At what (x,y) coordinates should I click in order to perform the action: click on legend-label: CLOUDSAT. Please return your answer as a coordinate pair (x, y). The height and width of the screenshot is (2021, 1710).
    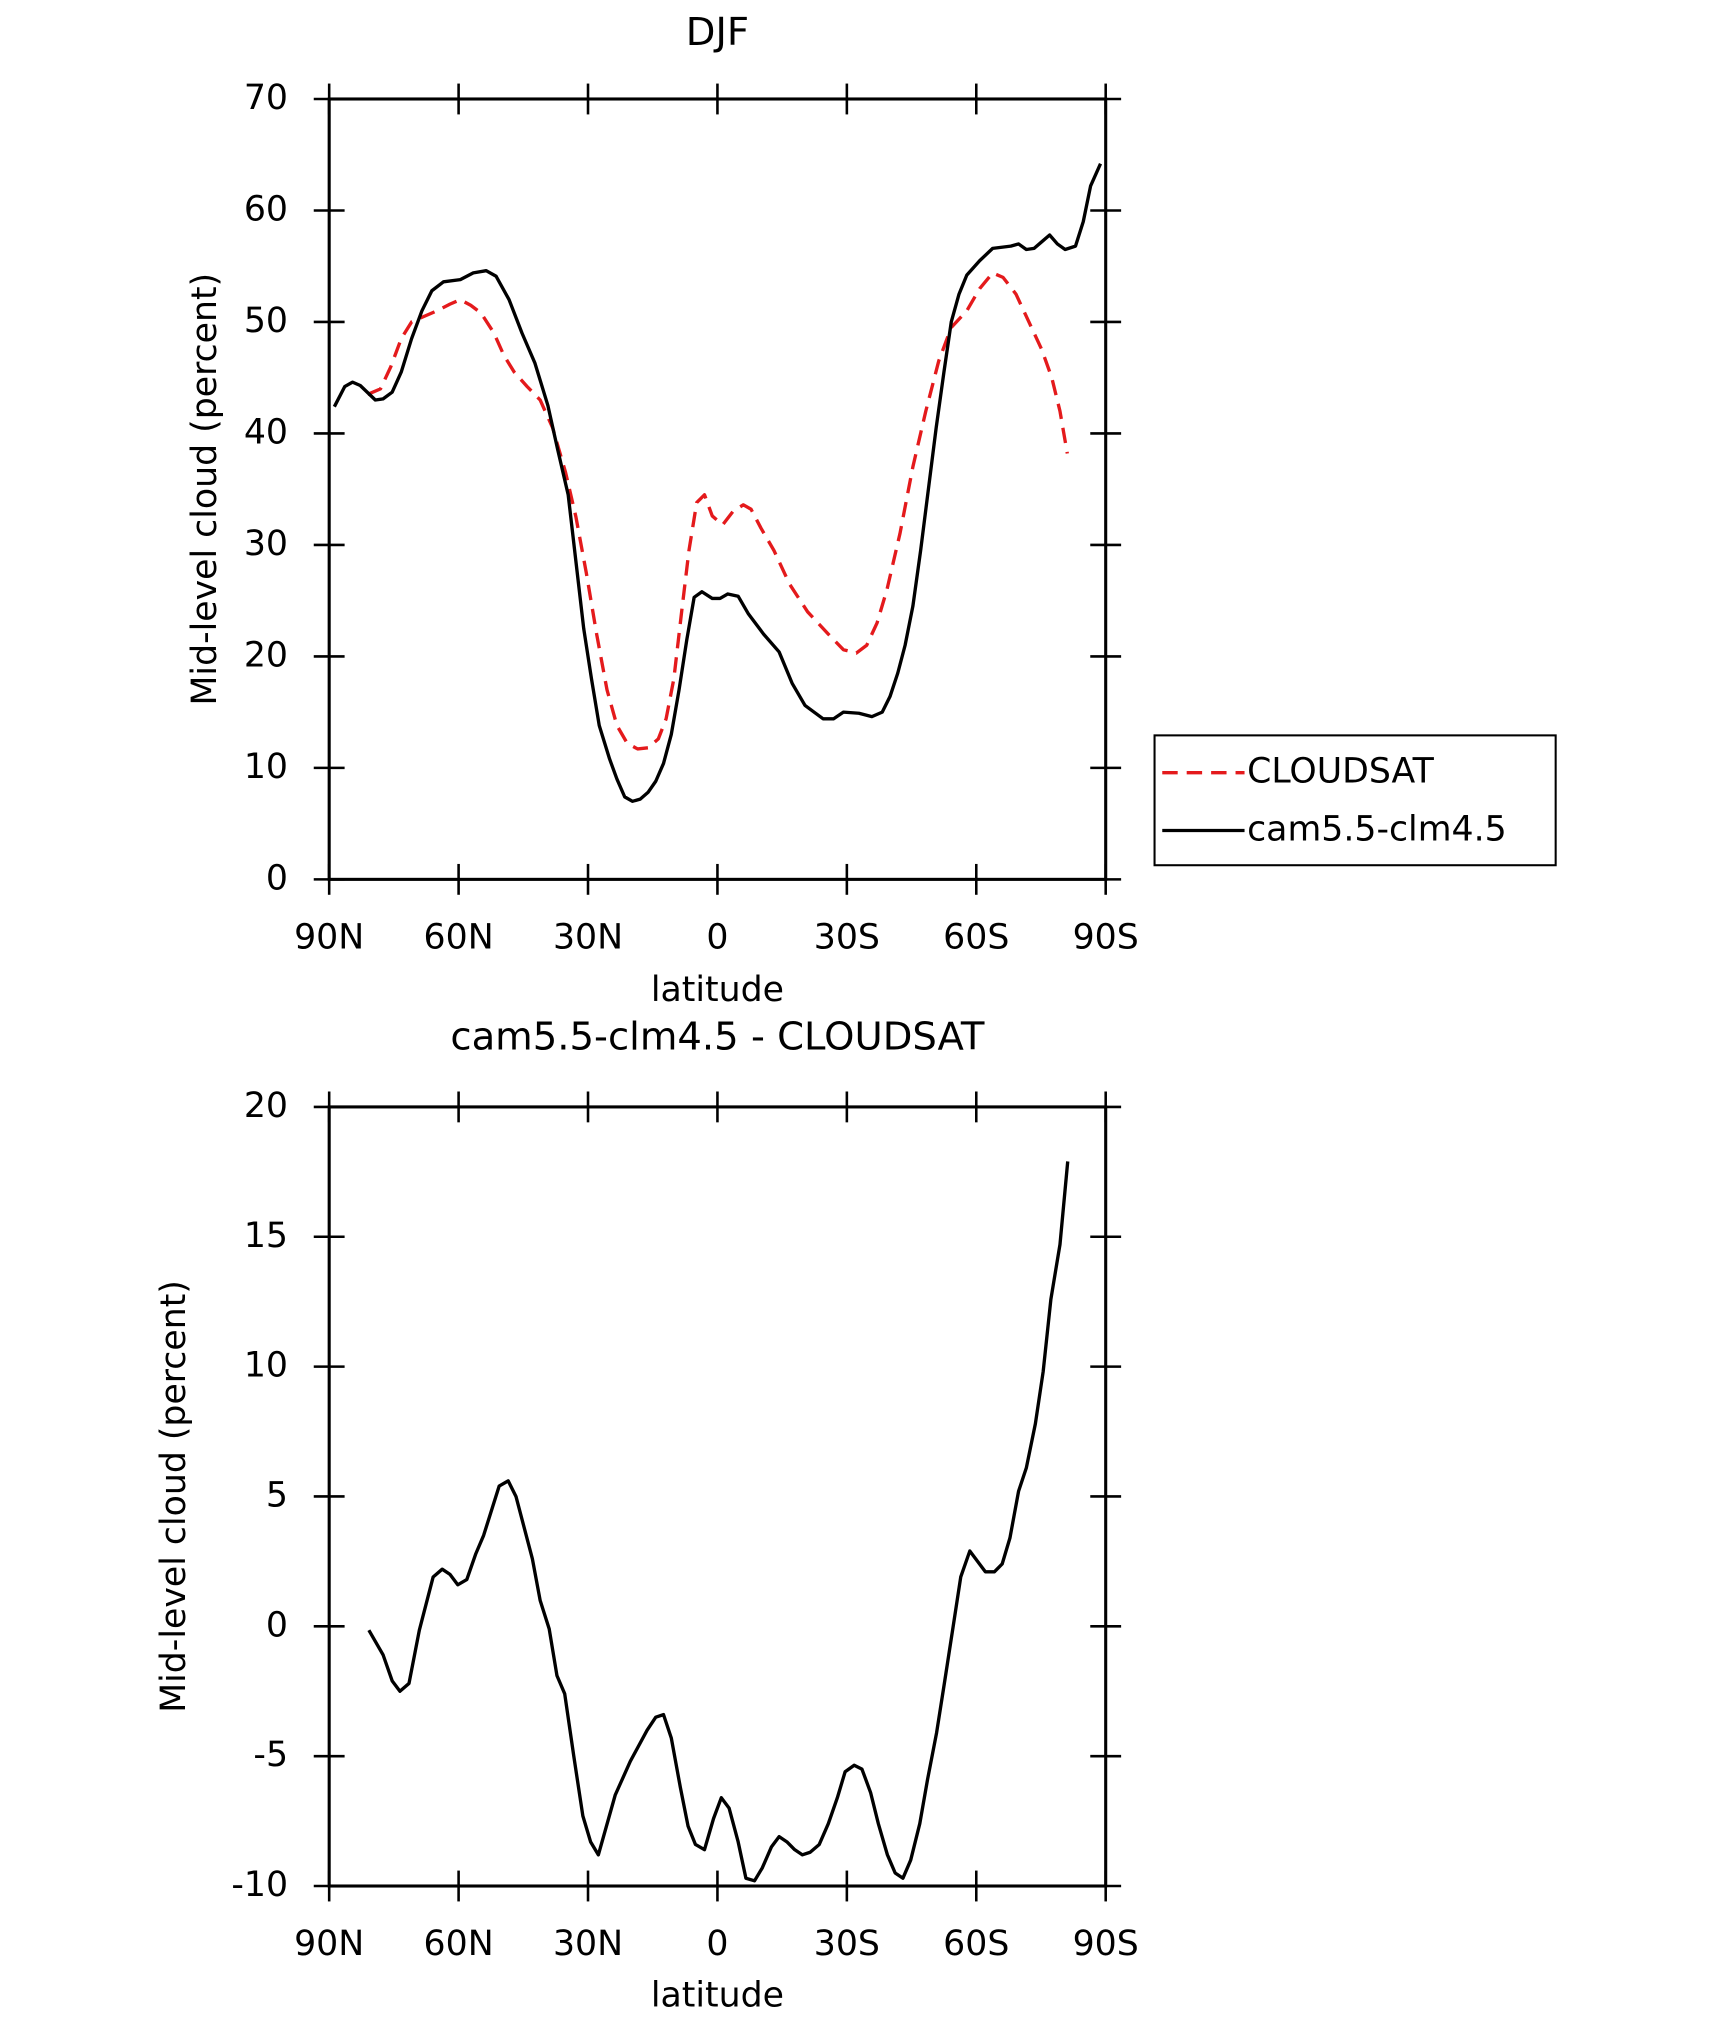
    Looking at the image, I should click on (1340, 772).